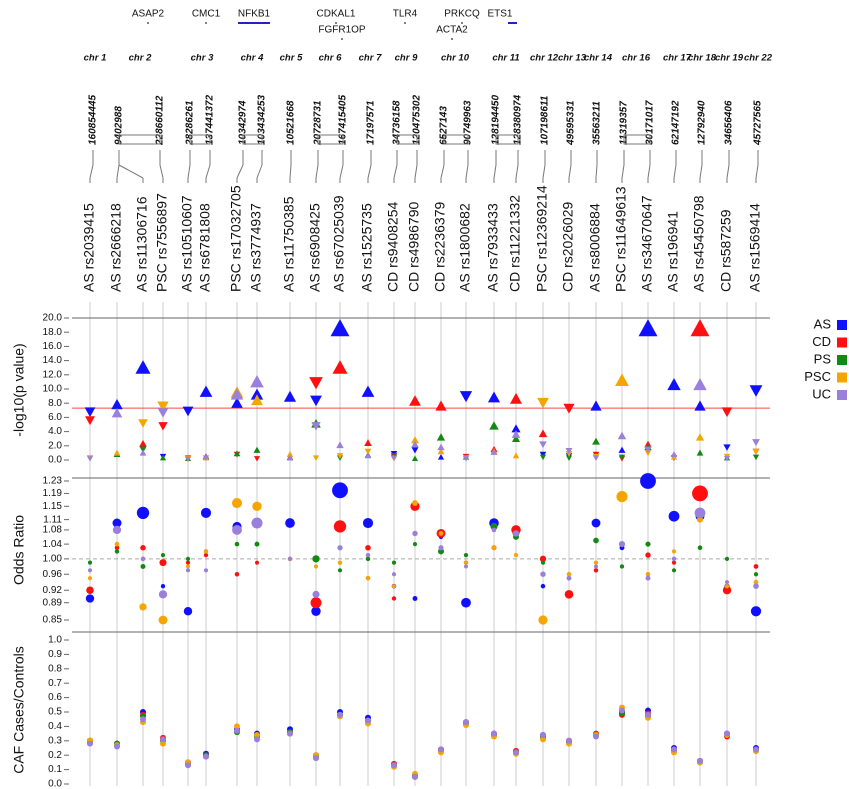  I want to click on y-tick-label: 20.0, so click(53, 318).